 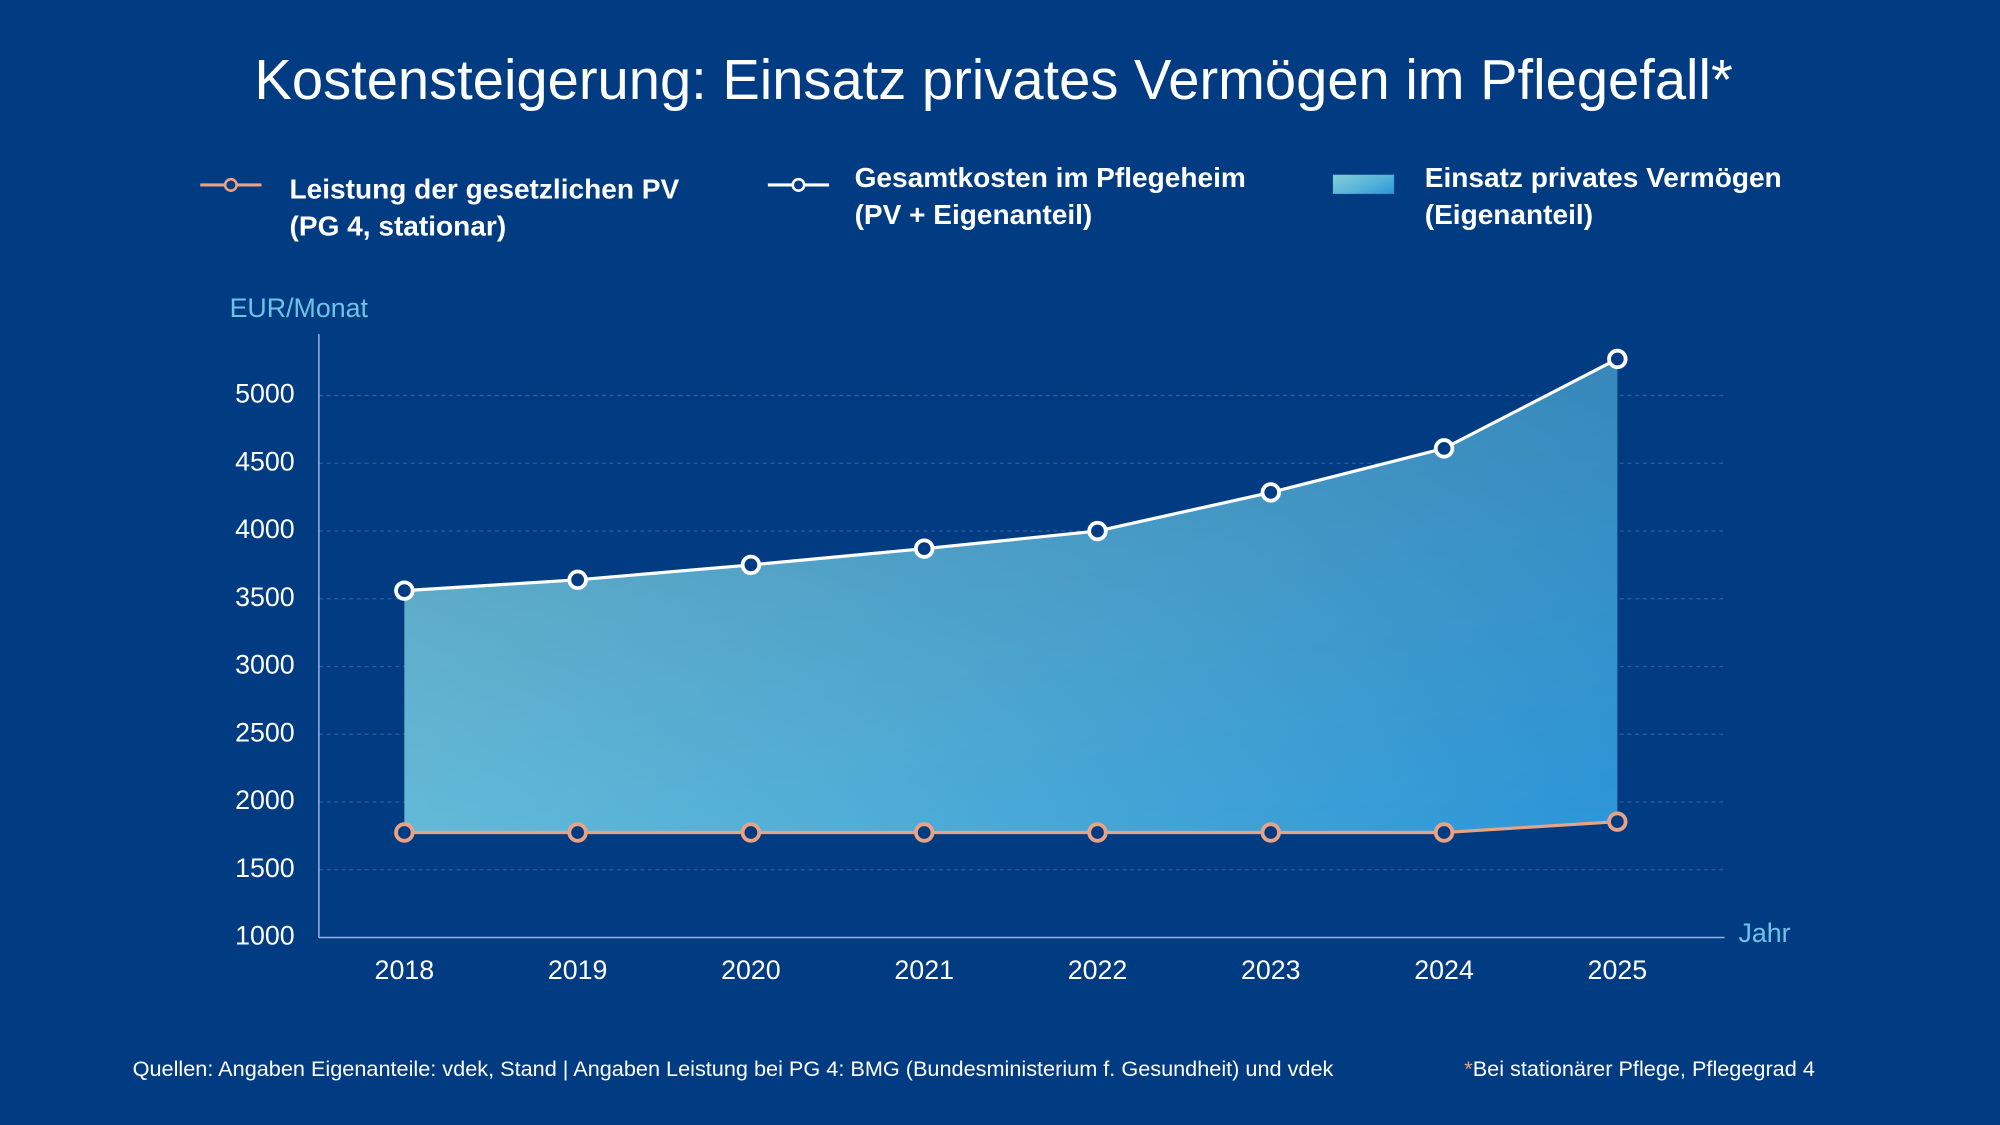 What do you see at coordinates (405, 970) in the screenshot?
I see `x-tick-label: 2018` at bounding box center [405, 970].